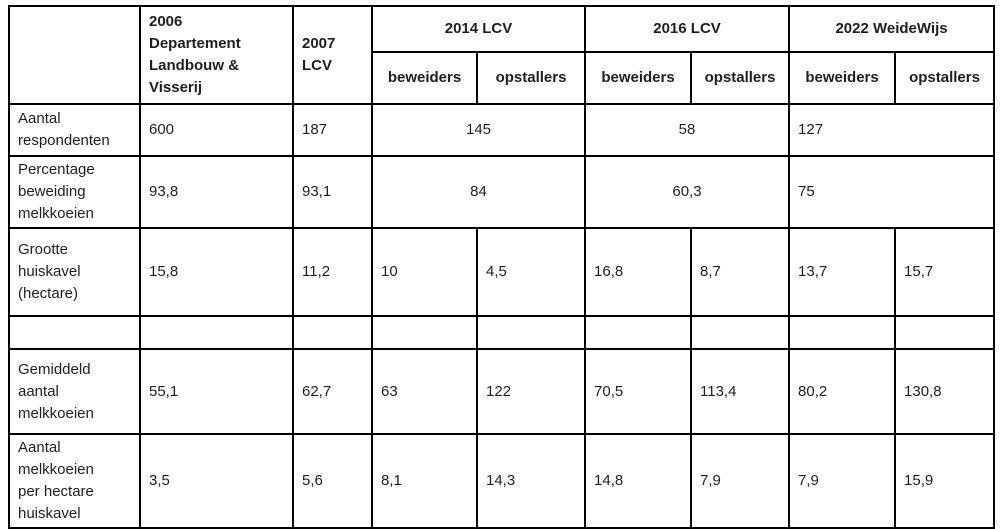  I want to click on table-cell: 122, so click(531, 391).